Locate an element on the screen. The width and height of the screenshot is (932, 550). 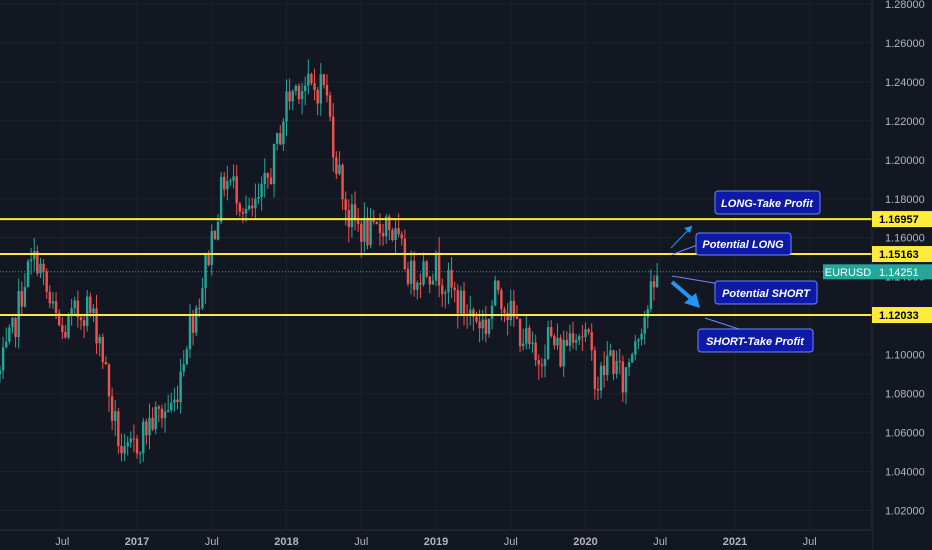
callout-label: Potential LONG is located at coordinates (743, 245).